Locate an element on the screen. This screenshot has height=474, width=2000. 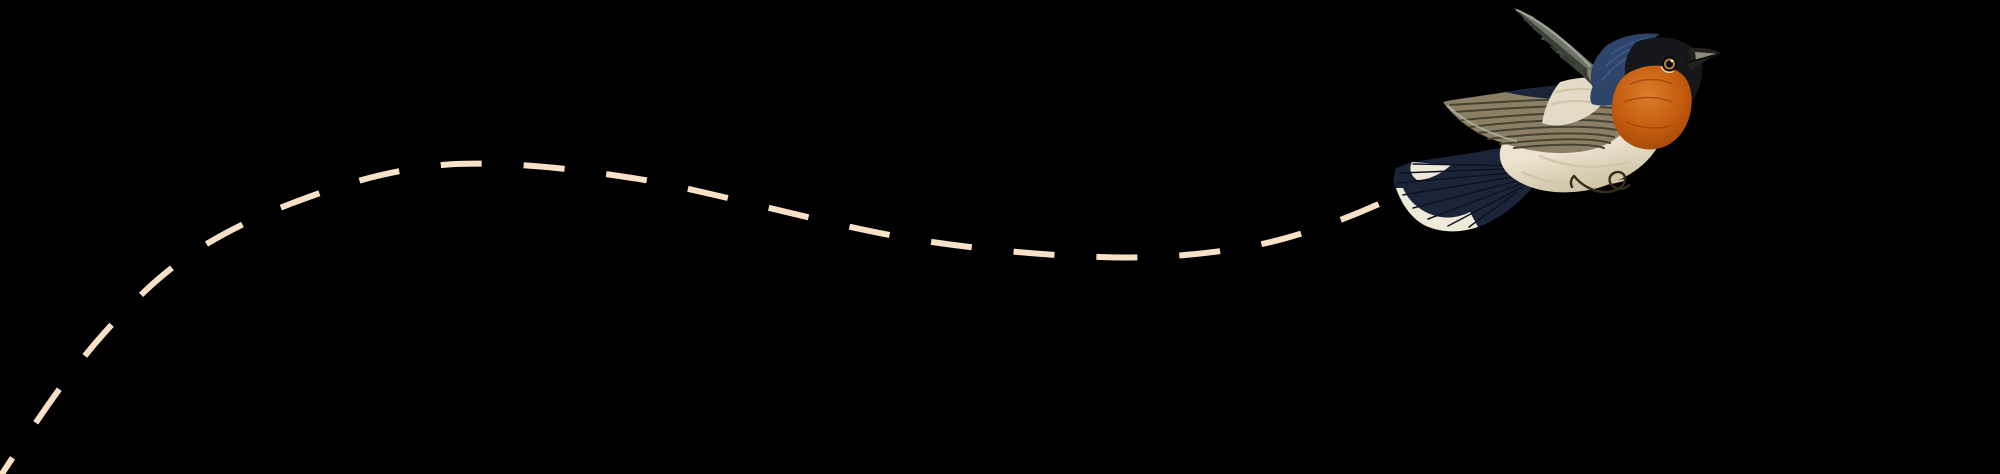
foot-toe is located at coordinates (1572, 181).